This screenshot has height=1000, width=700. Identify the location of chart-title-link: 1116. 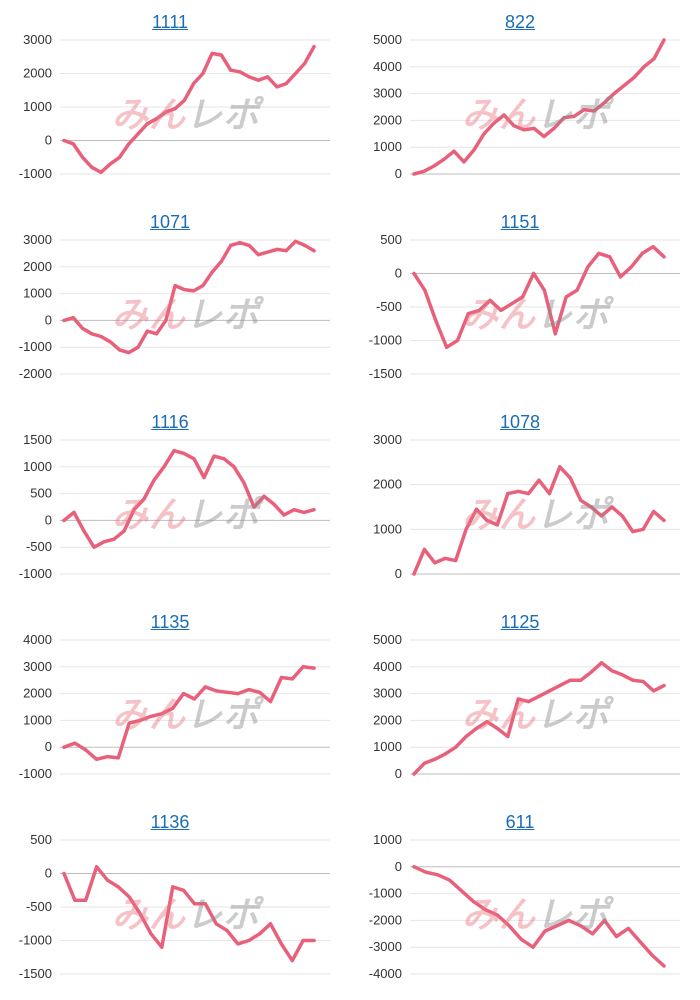
(170, 422).